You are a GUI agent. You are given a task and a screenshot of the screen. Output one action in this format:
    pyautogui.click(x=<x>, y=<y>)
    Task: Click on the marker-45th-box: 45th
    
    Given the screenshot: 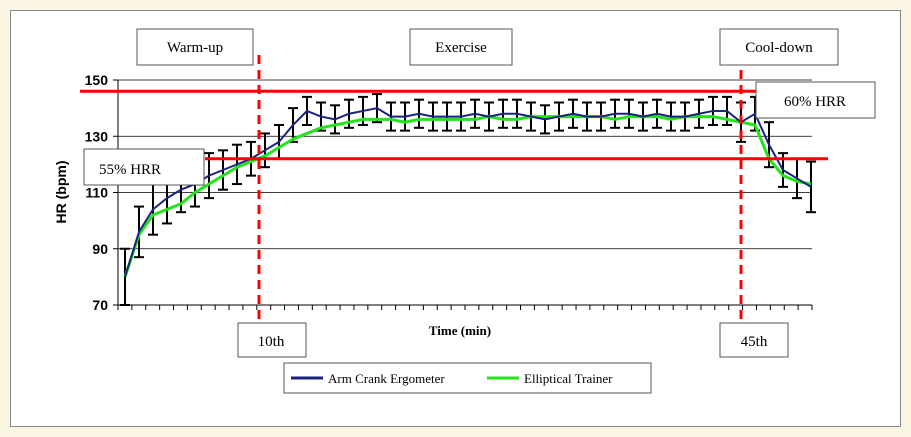 What is the action you would take?
    pyautogui.click(x=754, y=340)
    